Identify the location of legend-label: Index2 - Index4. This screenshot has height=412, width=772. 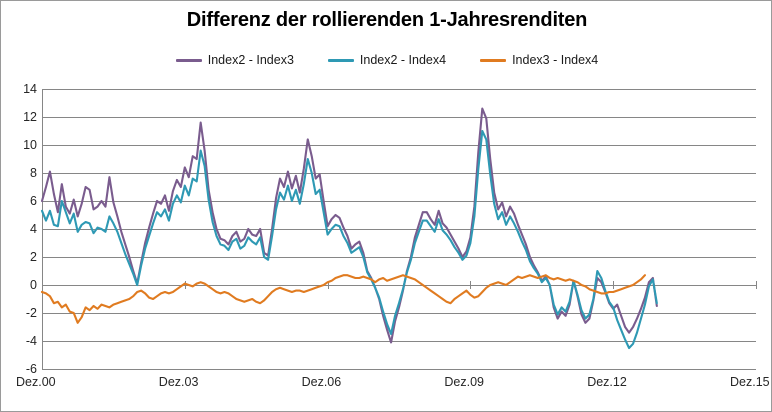
(403, 60).